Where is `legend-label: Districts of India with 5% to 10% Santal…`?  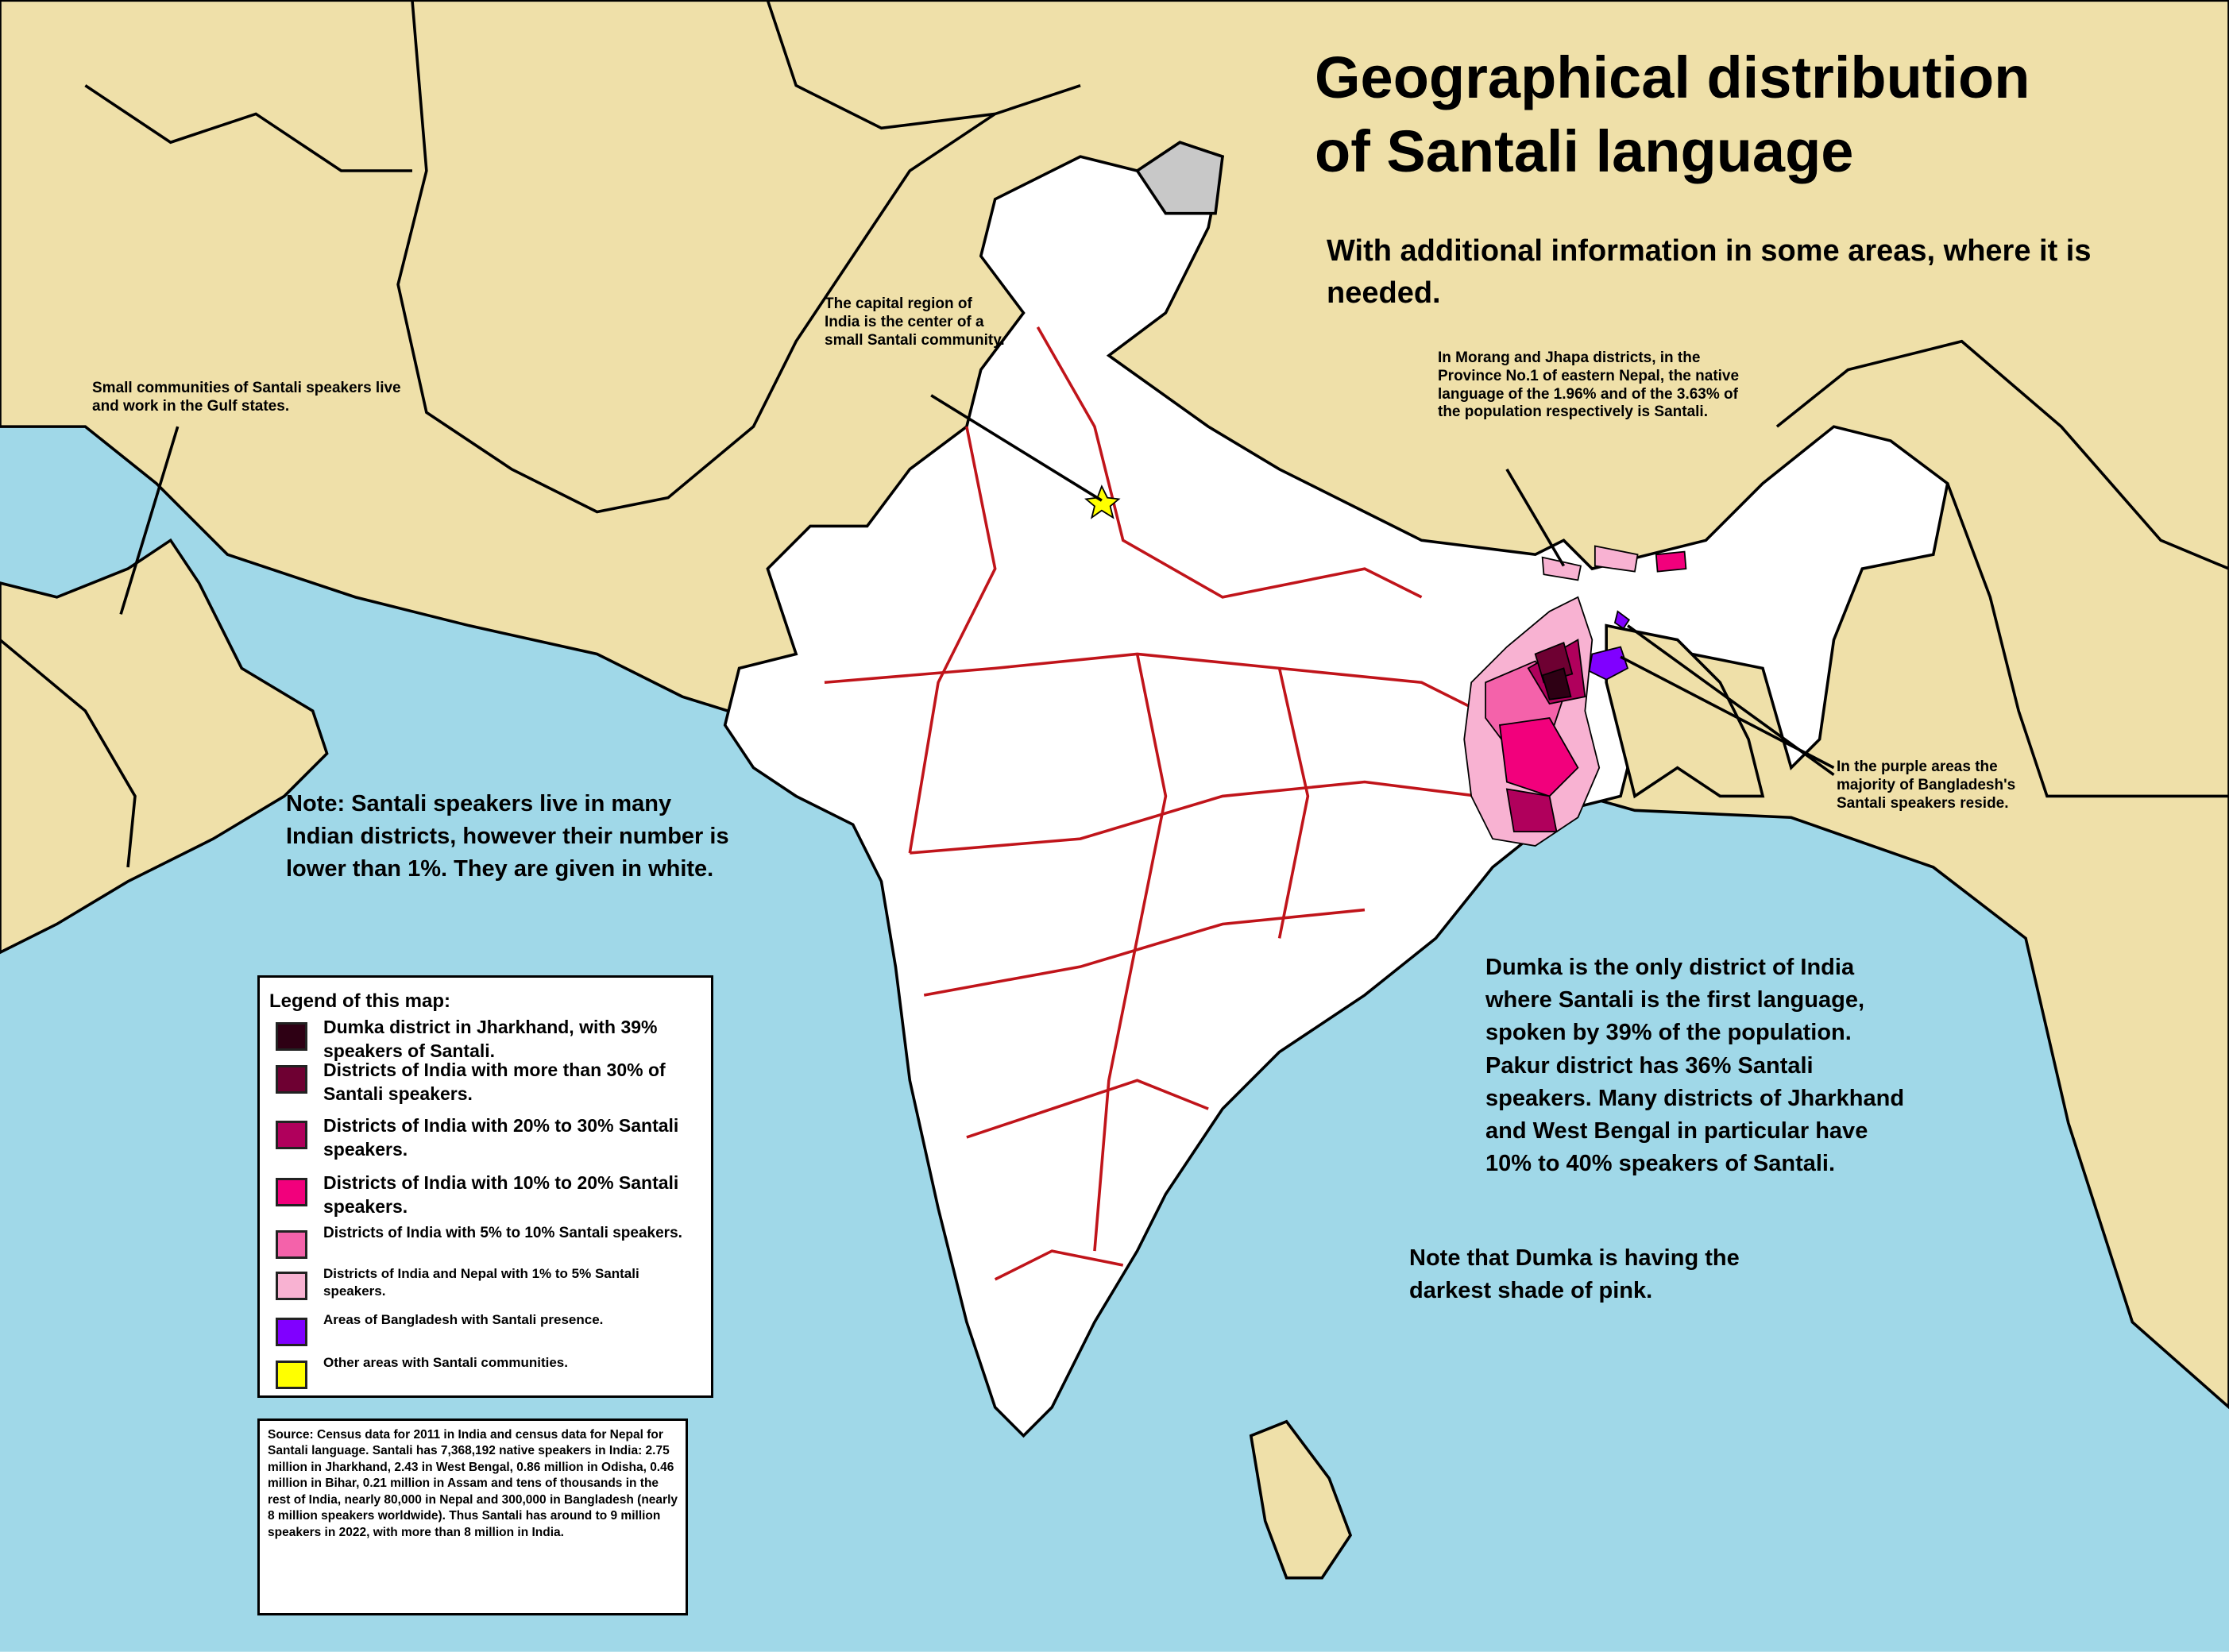
legend-label: Districts of India with 5% to 10% Santal… is located at coordinates (502, 1233).